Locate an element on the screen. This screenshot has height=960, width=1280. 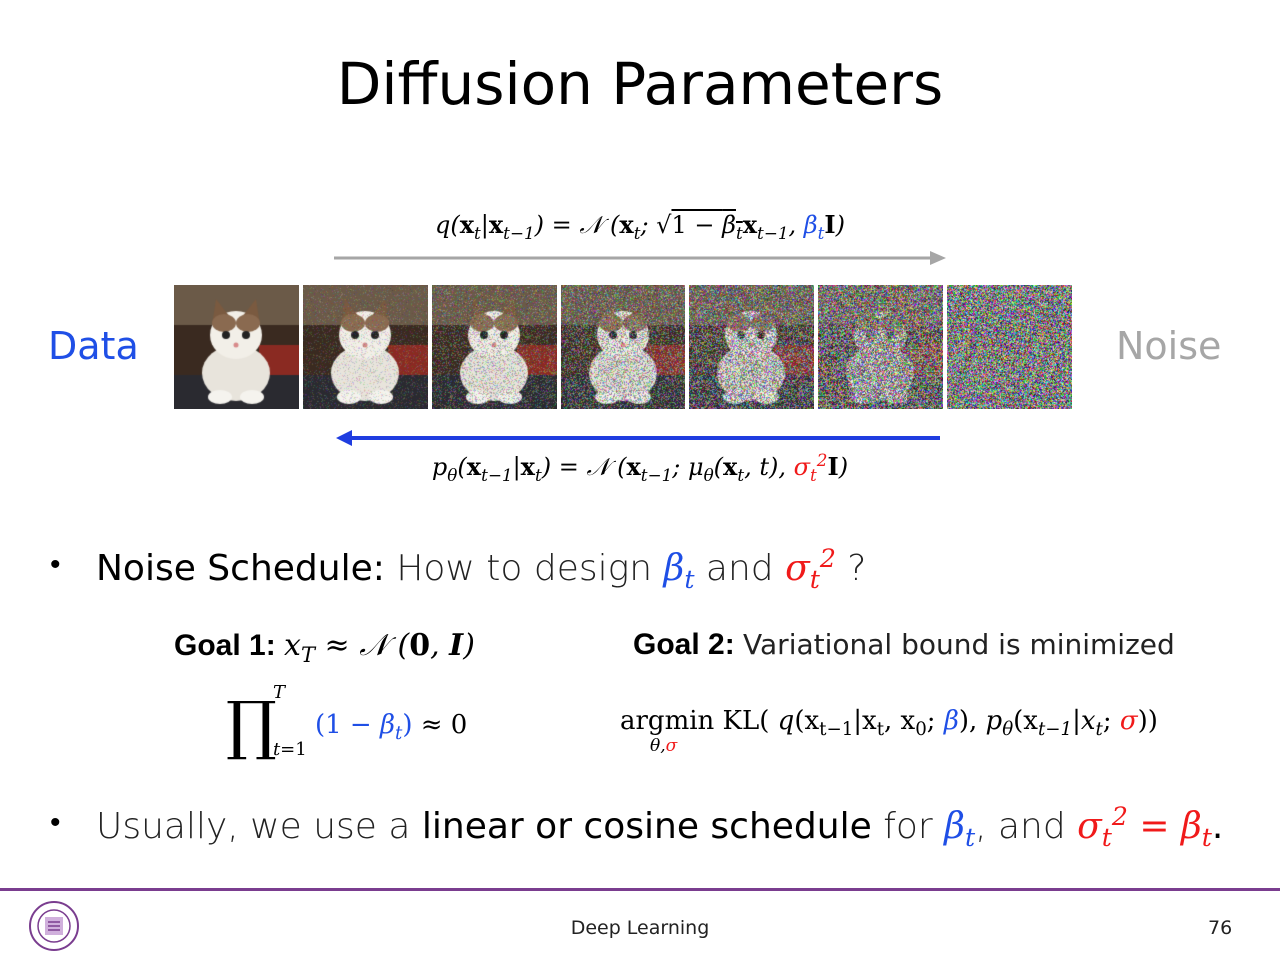
sigma-t-squared-symbol: σt2 is located at coordinates (810, 569).